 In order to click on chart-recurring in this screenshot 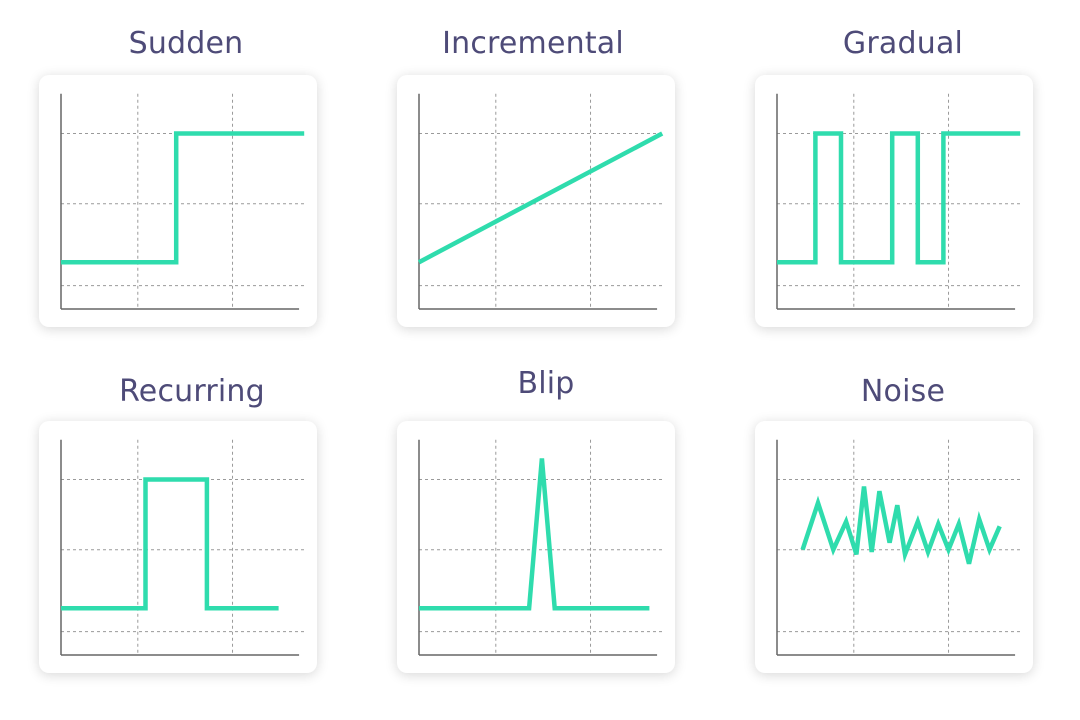, I will do `click(182, 547)`.